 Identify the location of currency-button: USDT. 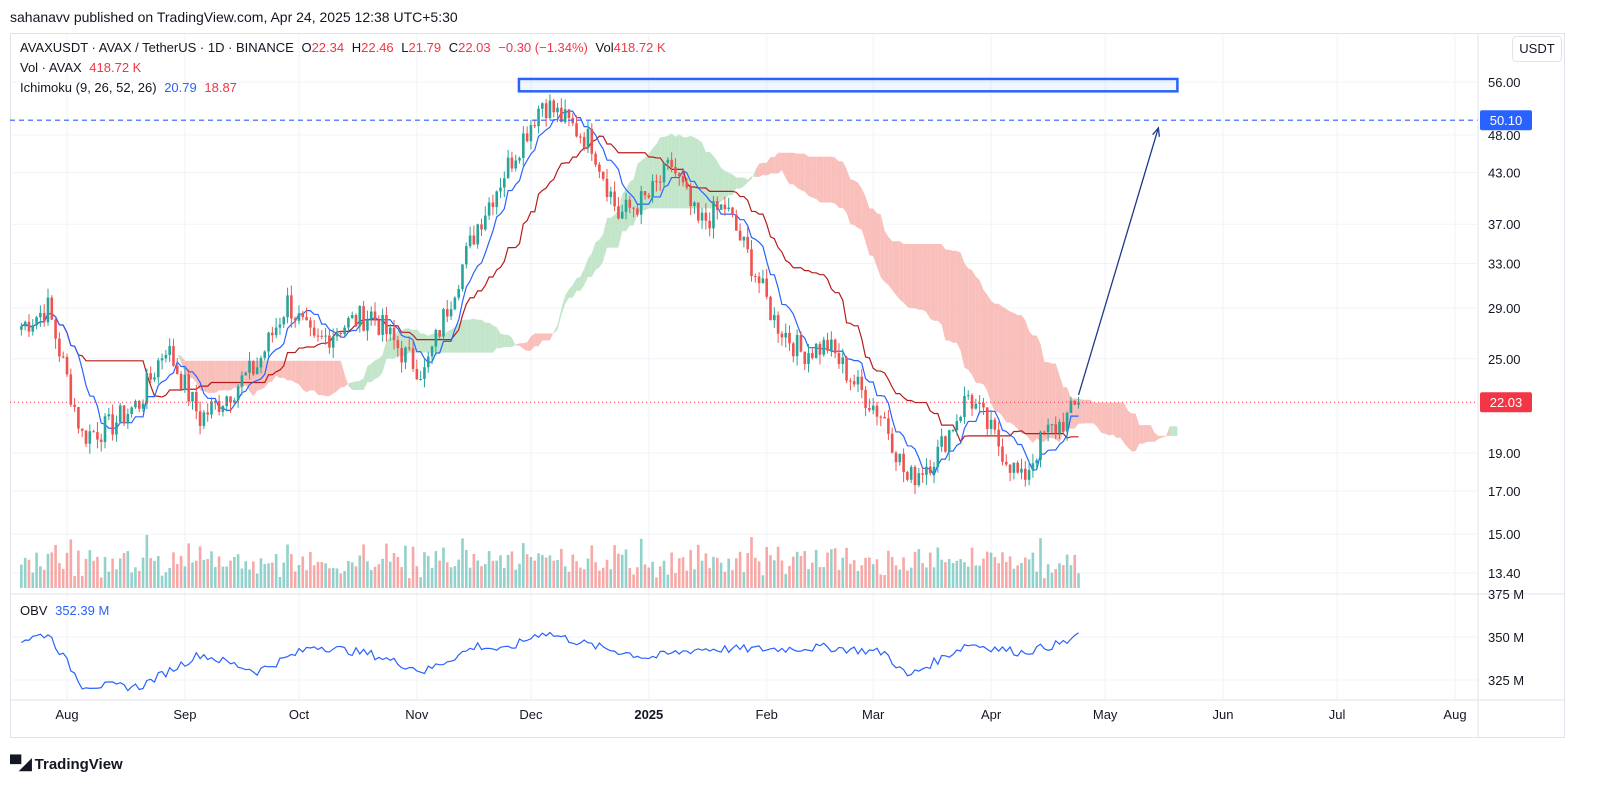
(1537, 49).